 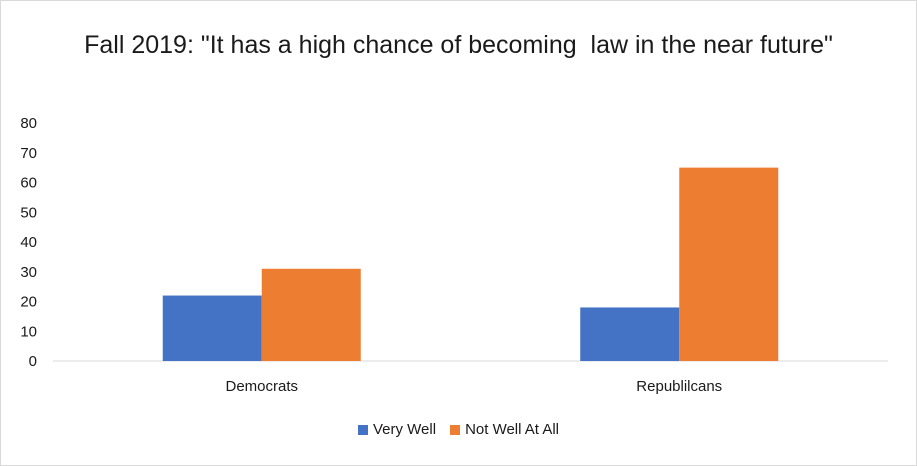 I want to click on y-tick-label: 40, so click(x=28, y=242).